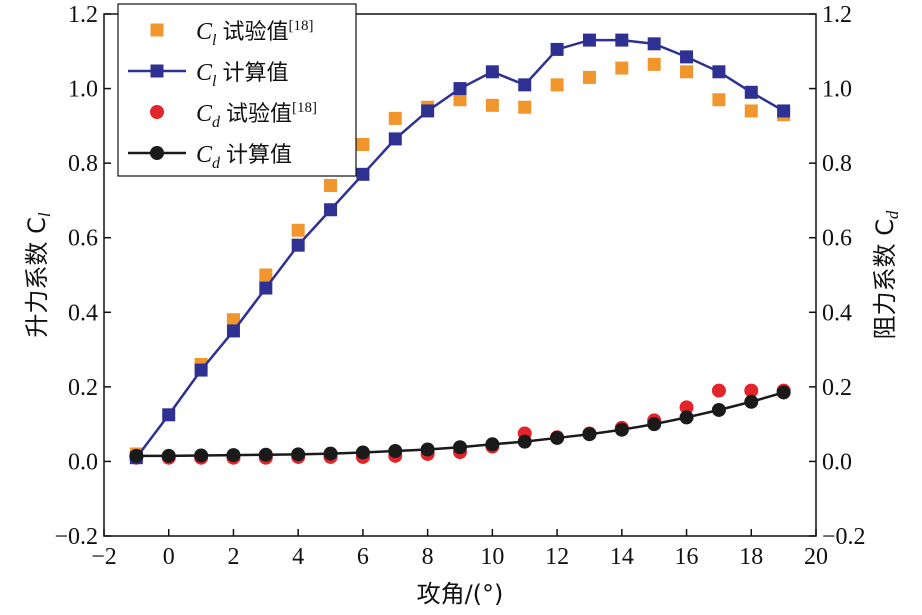 The height and width of the screenshot is (615, 922). Describe the element at coordinates (428, 557) in the screenshot. I see `x-tick-label: 8` at that location.